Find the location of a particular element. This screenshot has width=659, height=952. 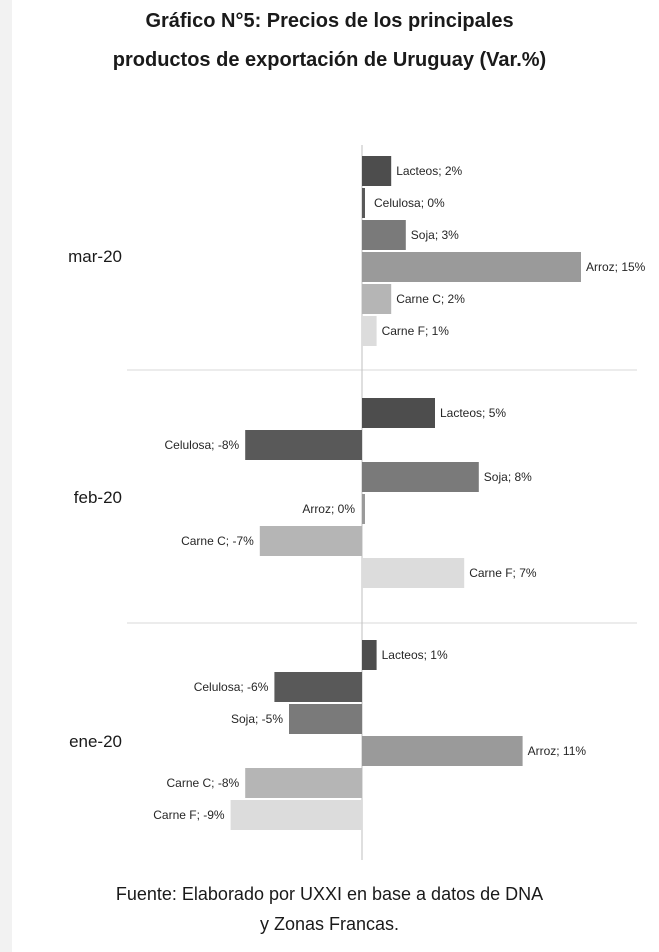

data-label-mar-20-lacteos: Lacteos; 2% is located at coordinates (429, 171).